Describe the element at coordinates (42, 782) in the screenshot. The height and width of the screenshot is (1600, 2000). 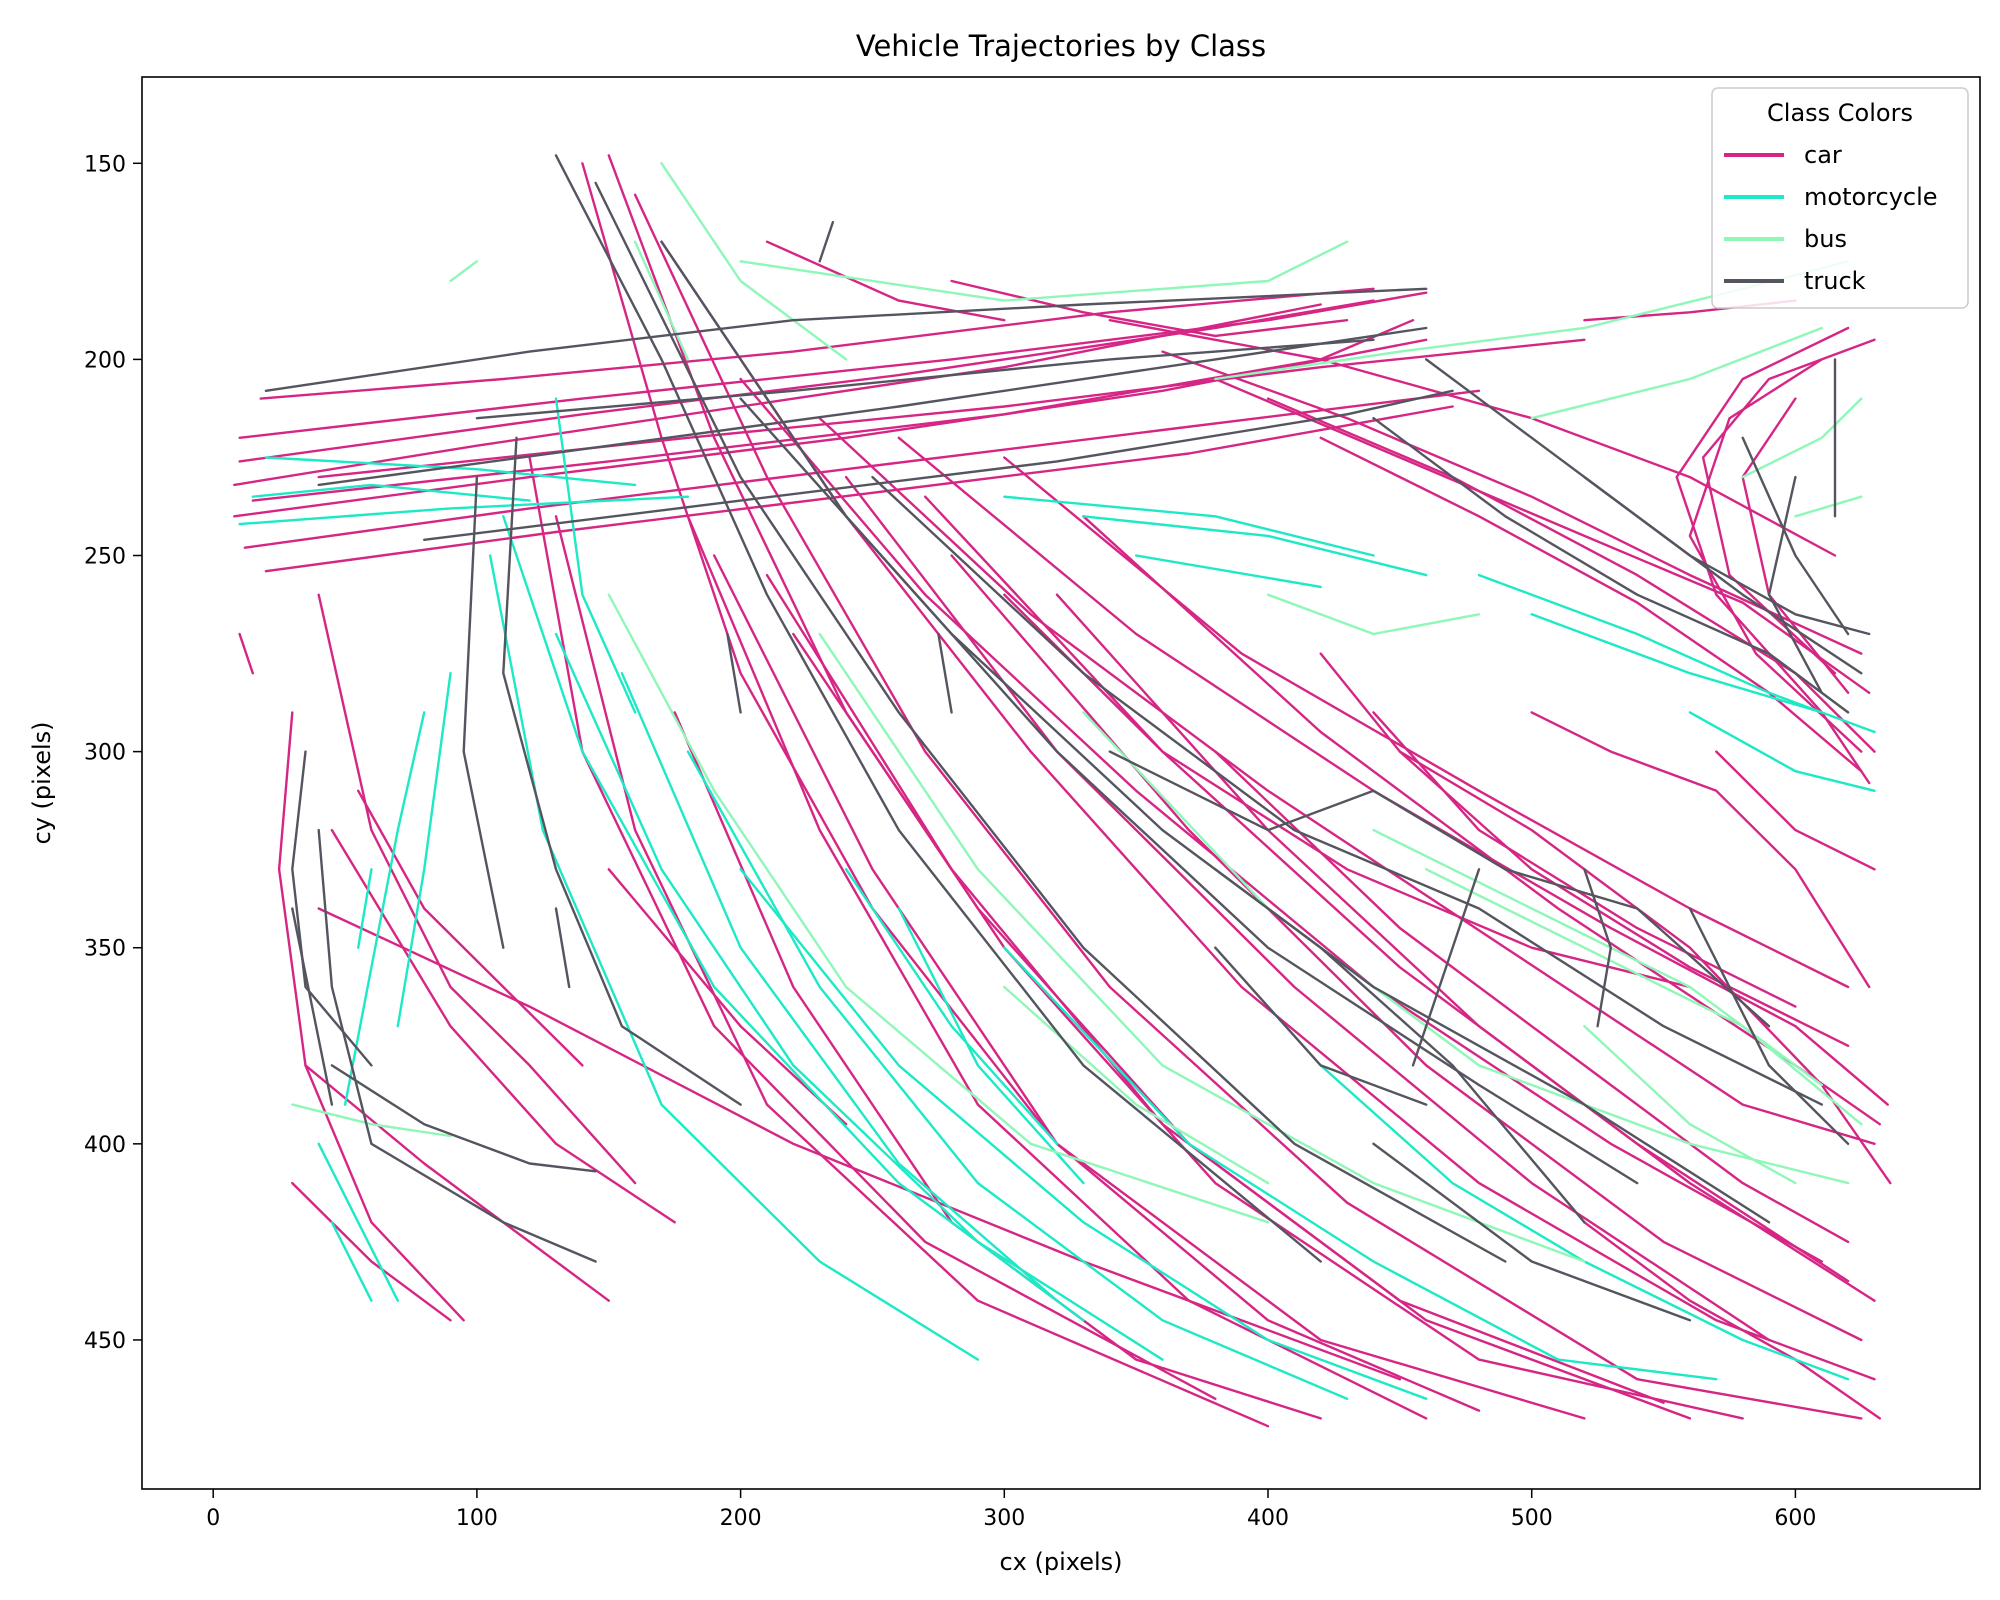
I see `y-axis-label: cy (pixels)` at that location.